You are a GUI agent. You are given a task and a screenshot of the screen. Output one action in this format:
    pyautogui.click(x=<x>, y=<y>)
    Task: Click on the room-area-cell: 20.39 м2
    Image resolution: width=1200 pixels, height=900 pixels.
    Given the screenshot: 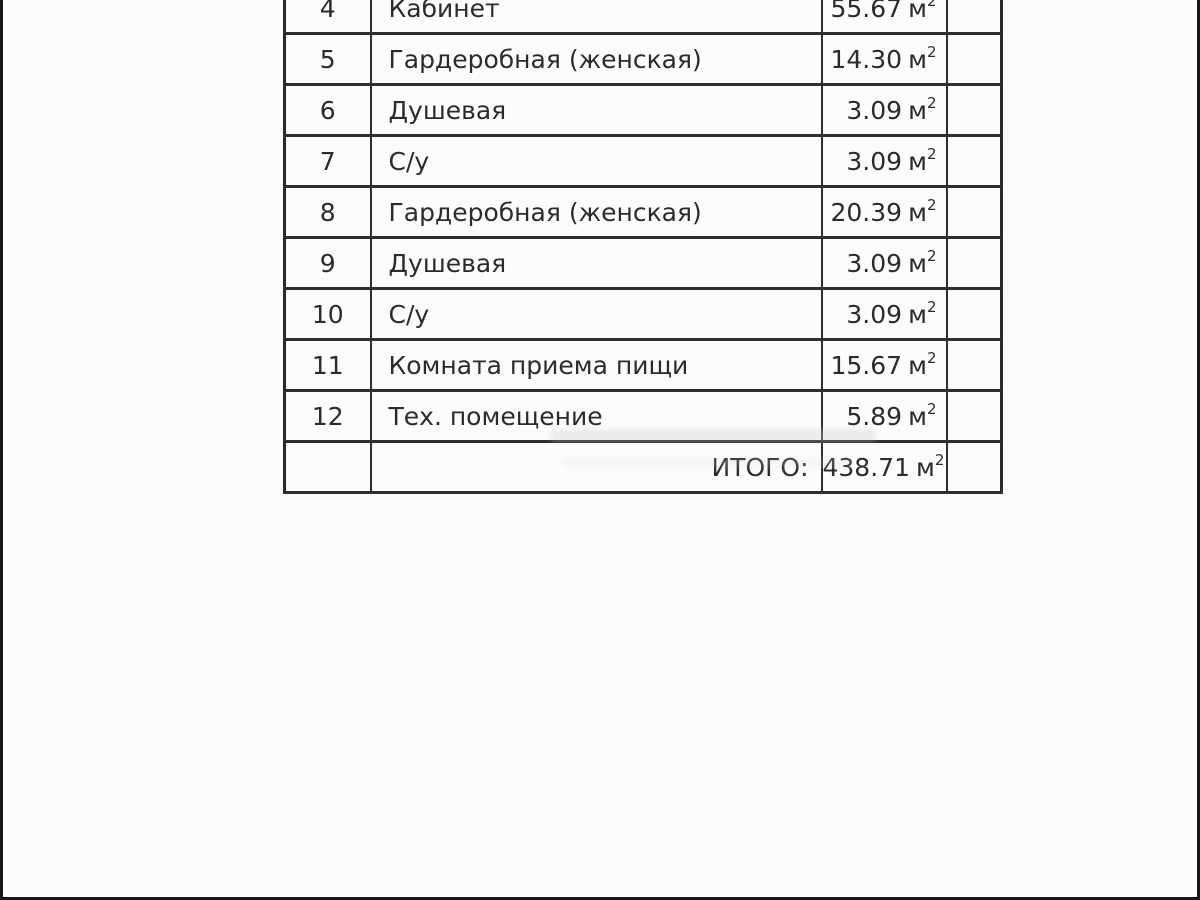 What is the action you would take?
    pyautogui.click(x=884, y=212)
    